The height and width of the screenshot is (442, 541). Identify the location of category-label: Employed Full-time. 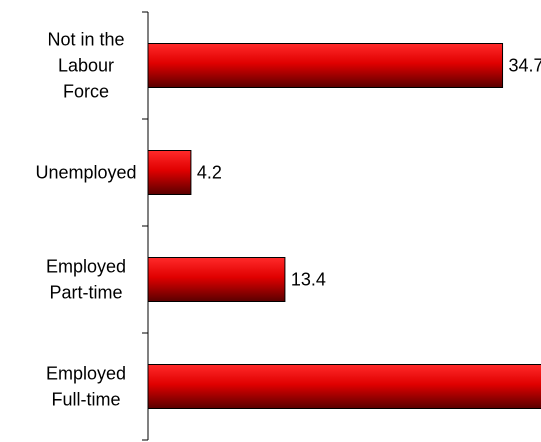
(86, 387).